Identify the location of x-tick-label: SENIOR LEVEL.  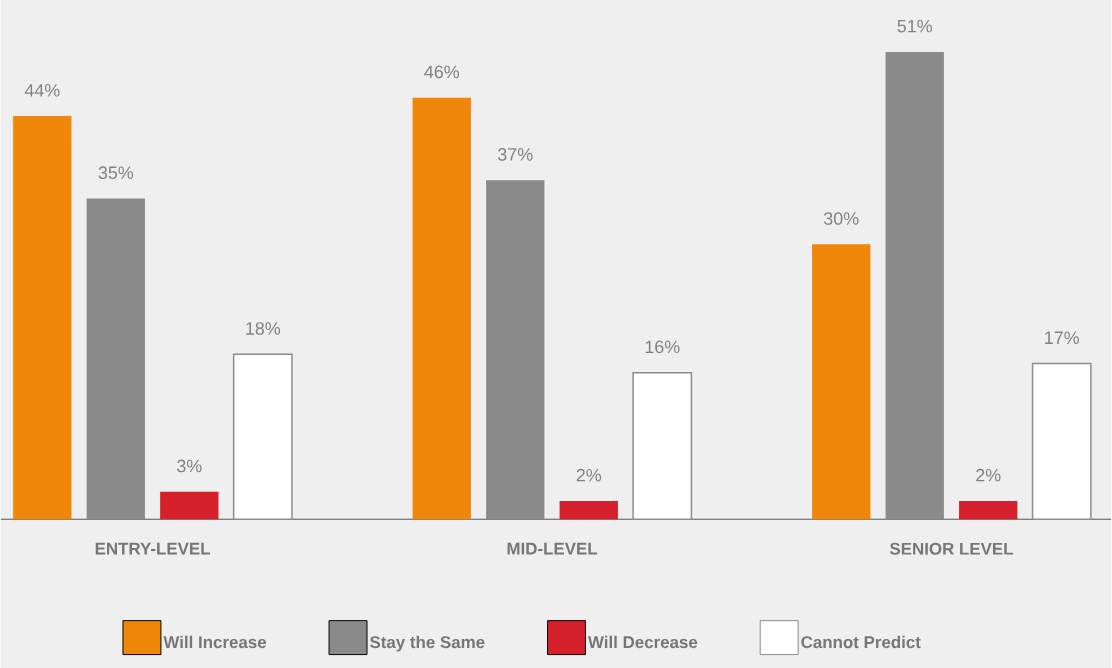
(951, 548).